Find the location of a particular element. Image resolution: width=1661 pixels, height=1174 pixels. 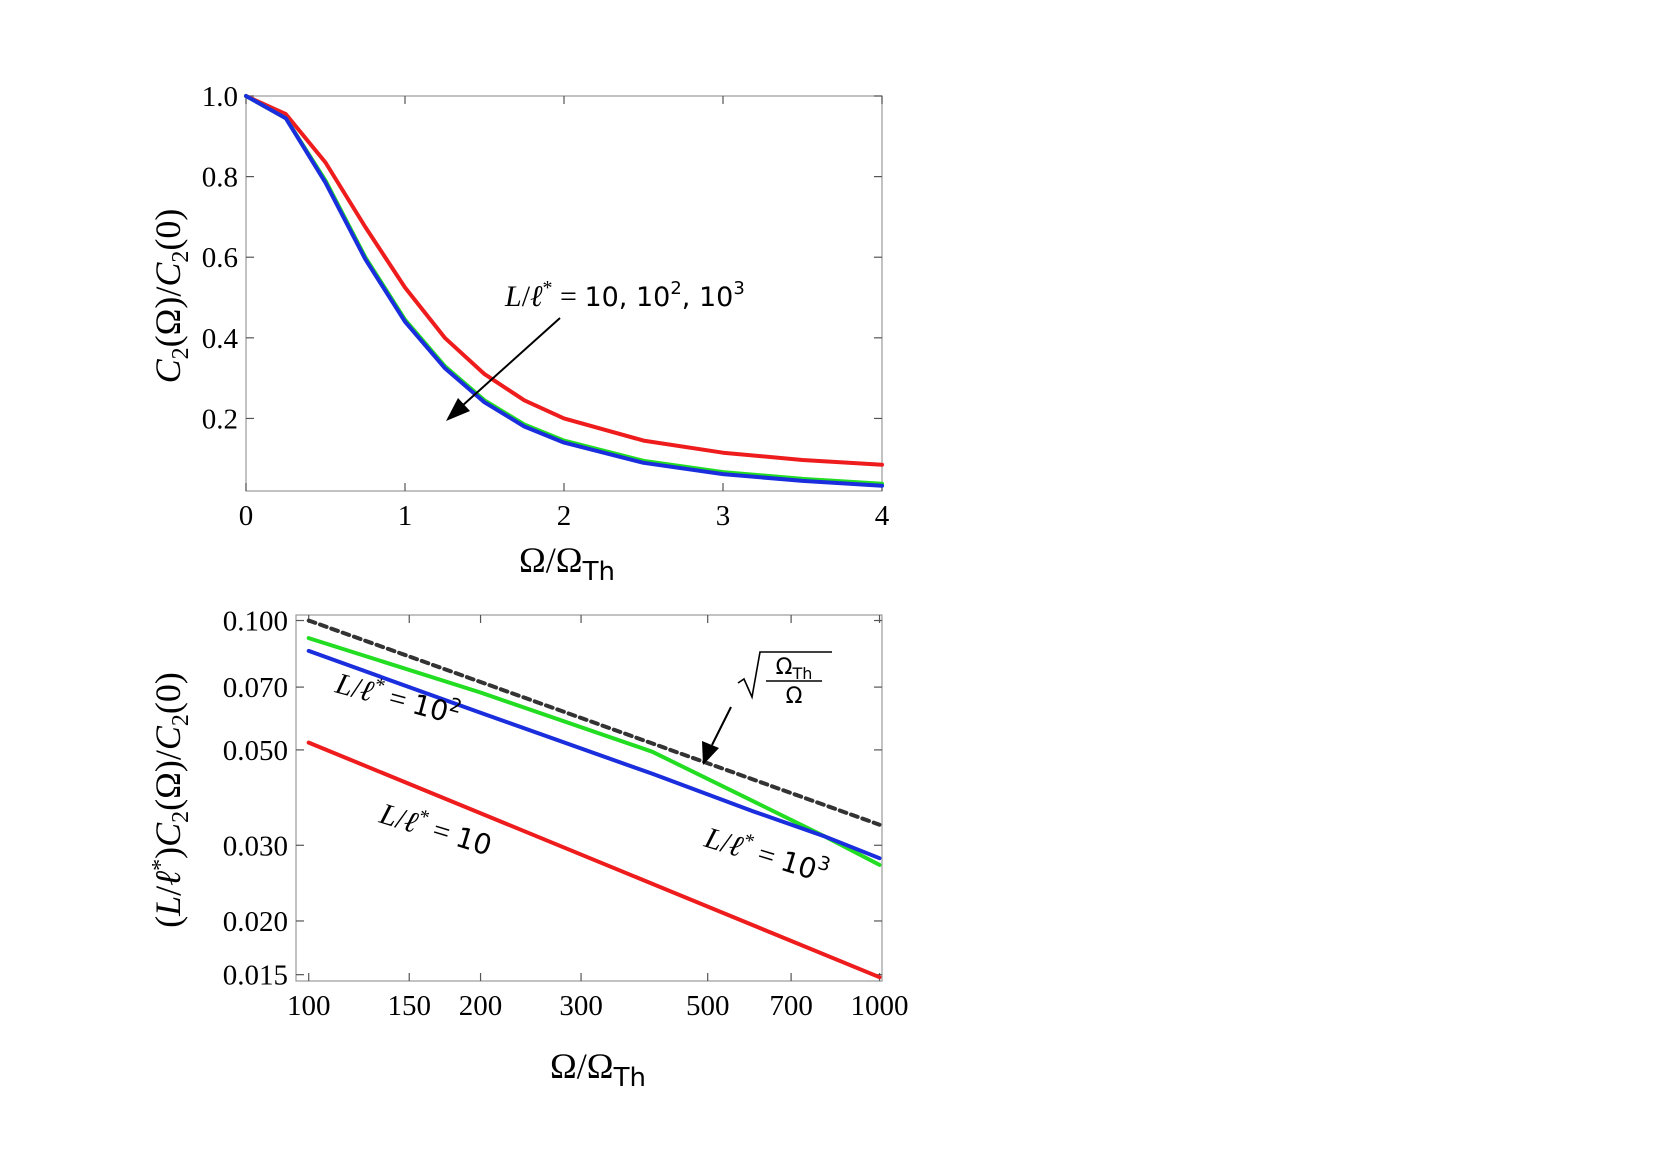

y-tick-label: 0.8 is located at coordinates (220, 178).